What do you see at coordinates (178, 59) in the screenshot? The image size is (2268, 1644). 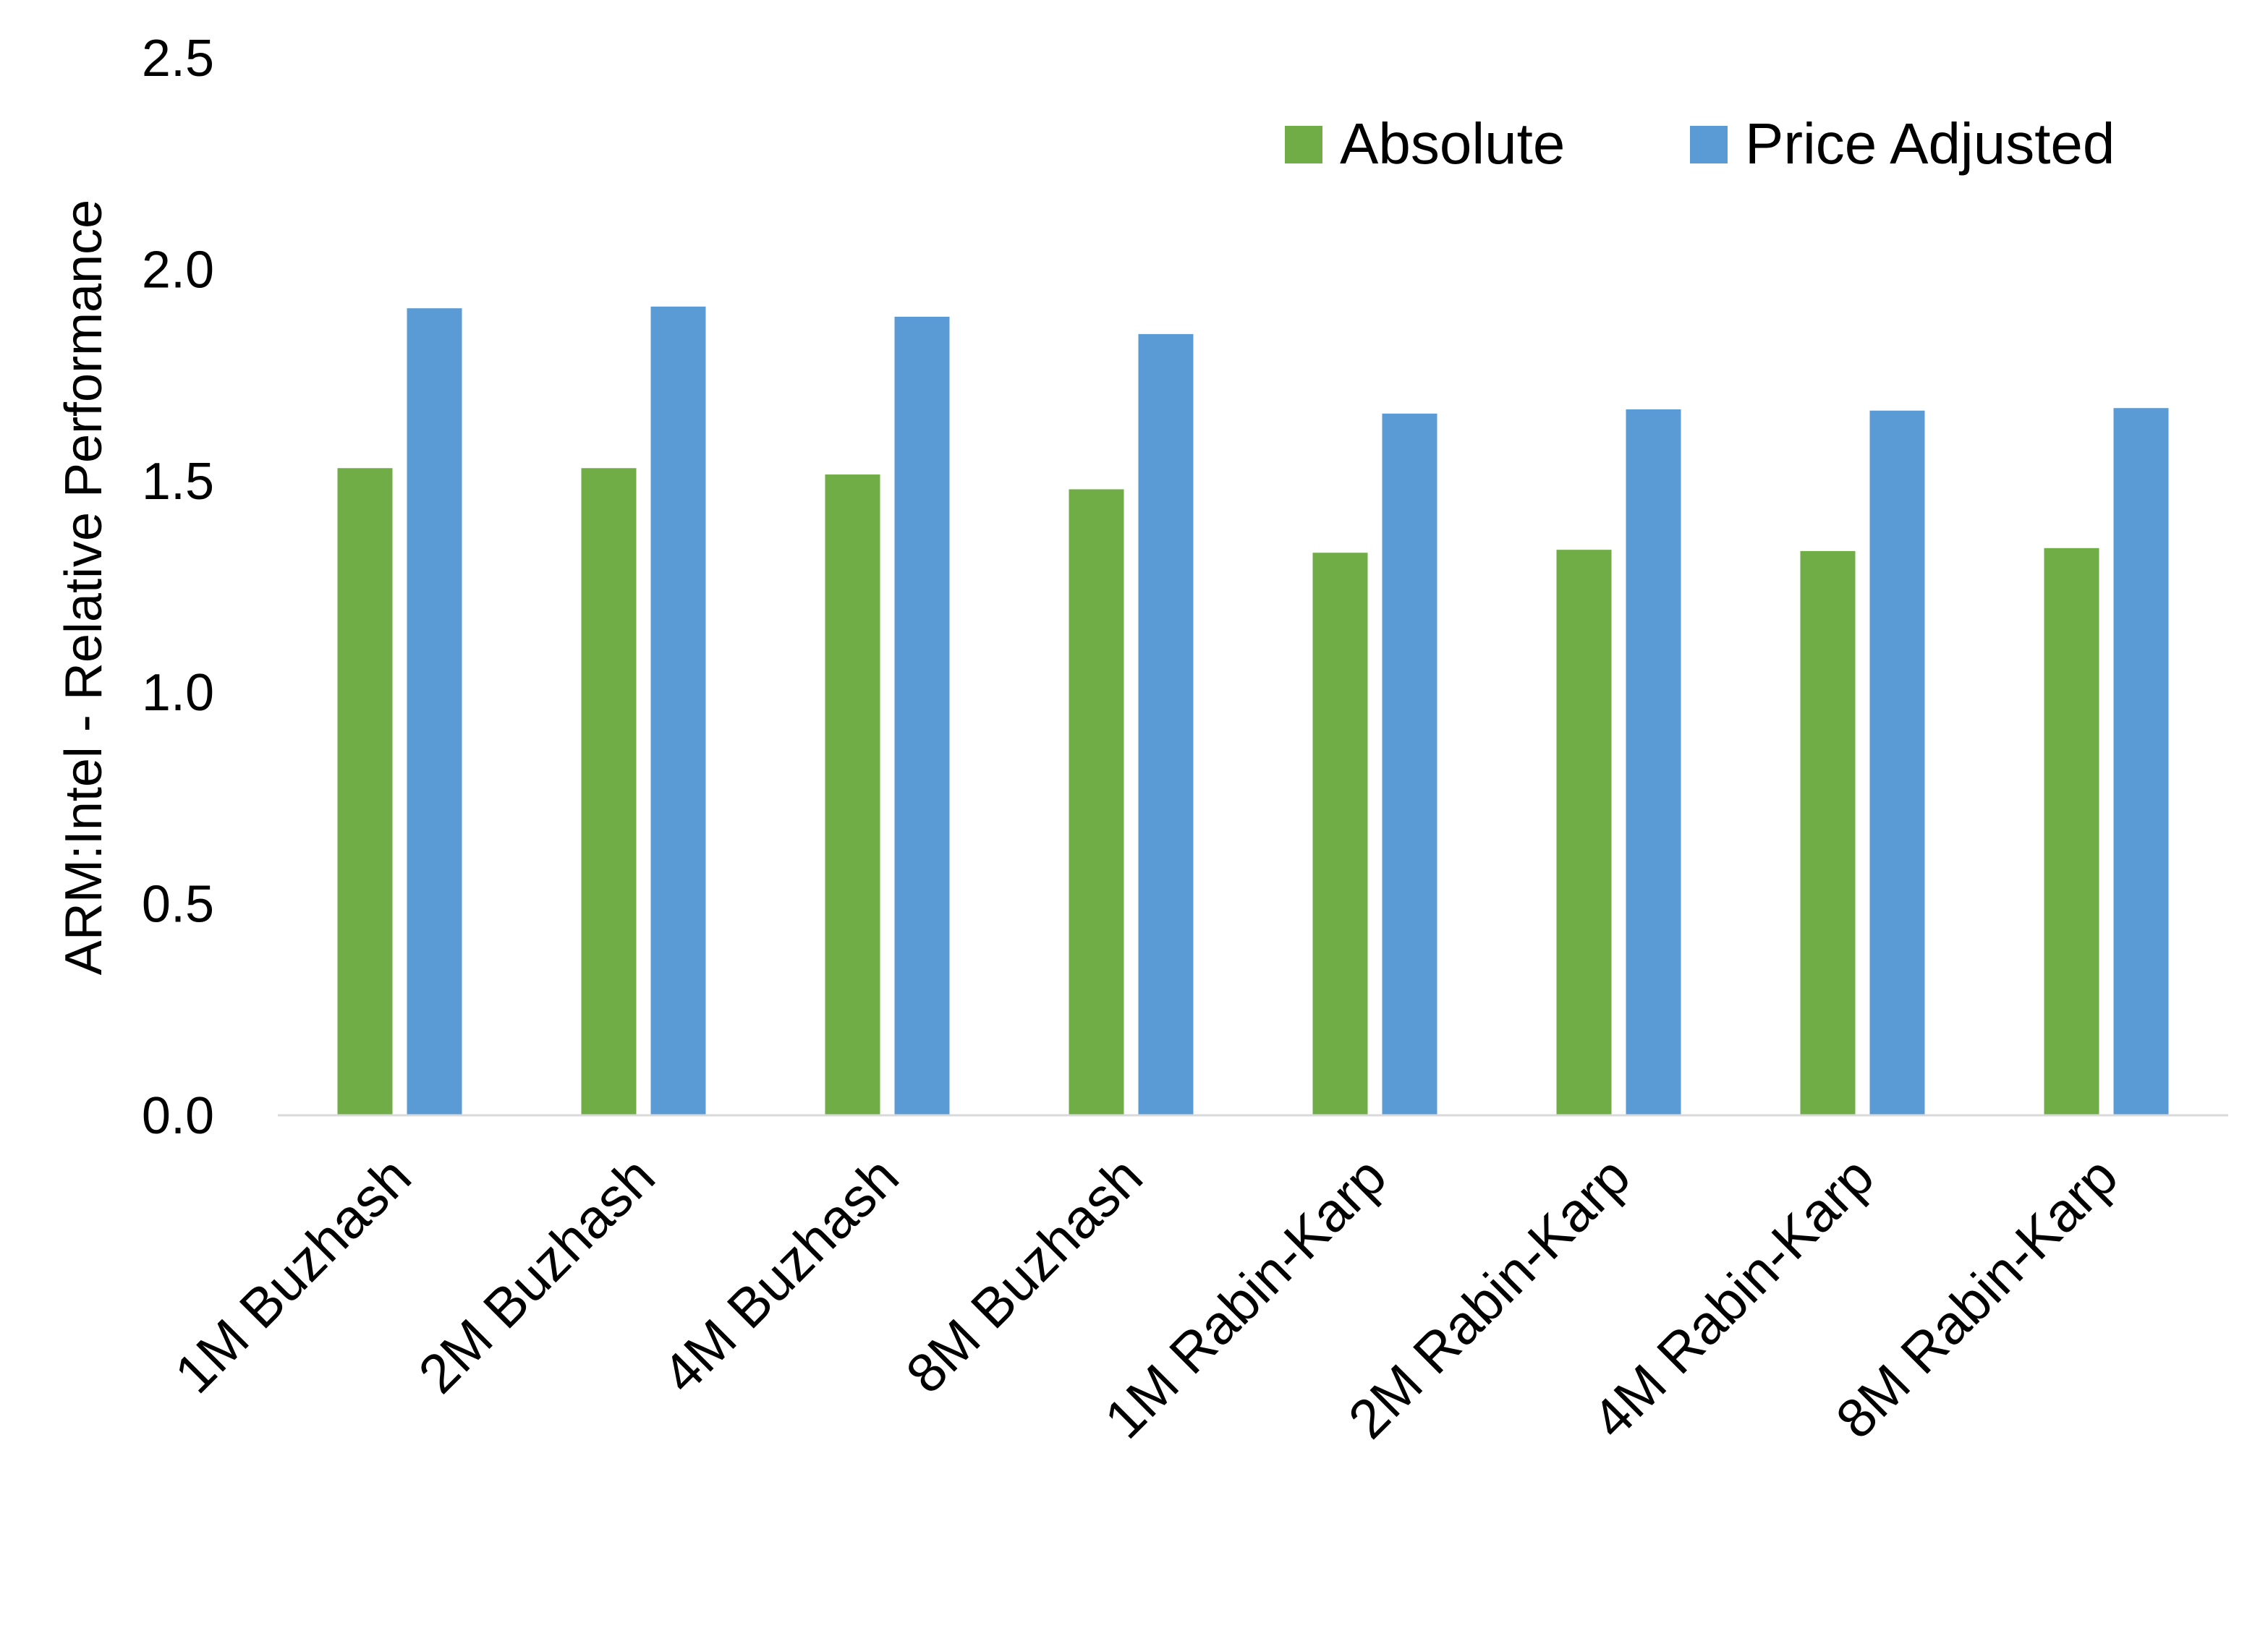 I see `y-tick-label: 2.5` at bounding box center [178, 59].